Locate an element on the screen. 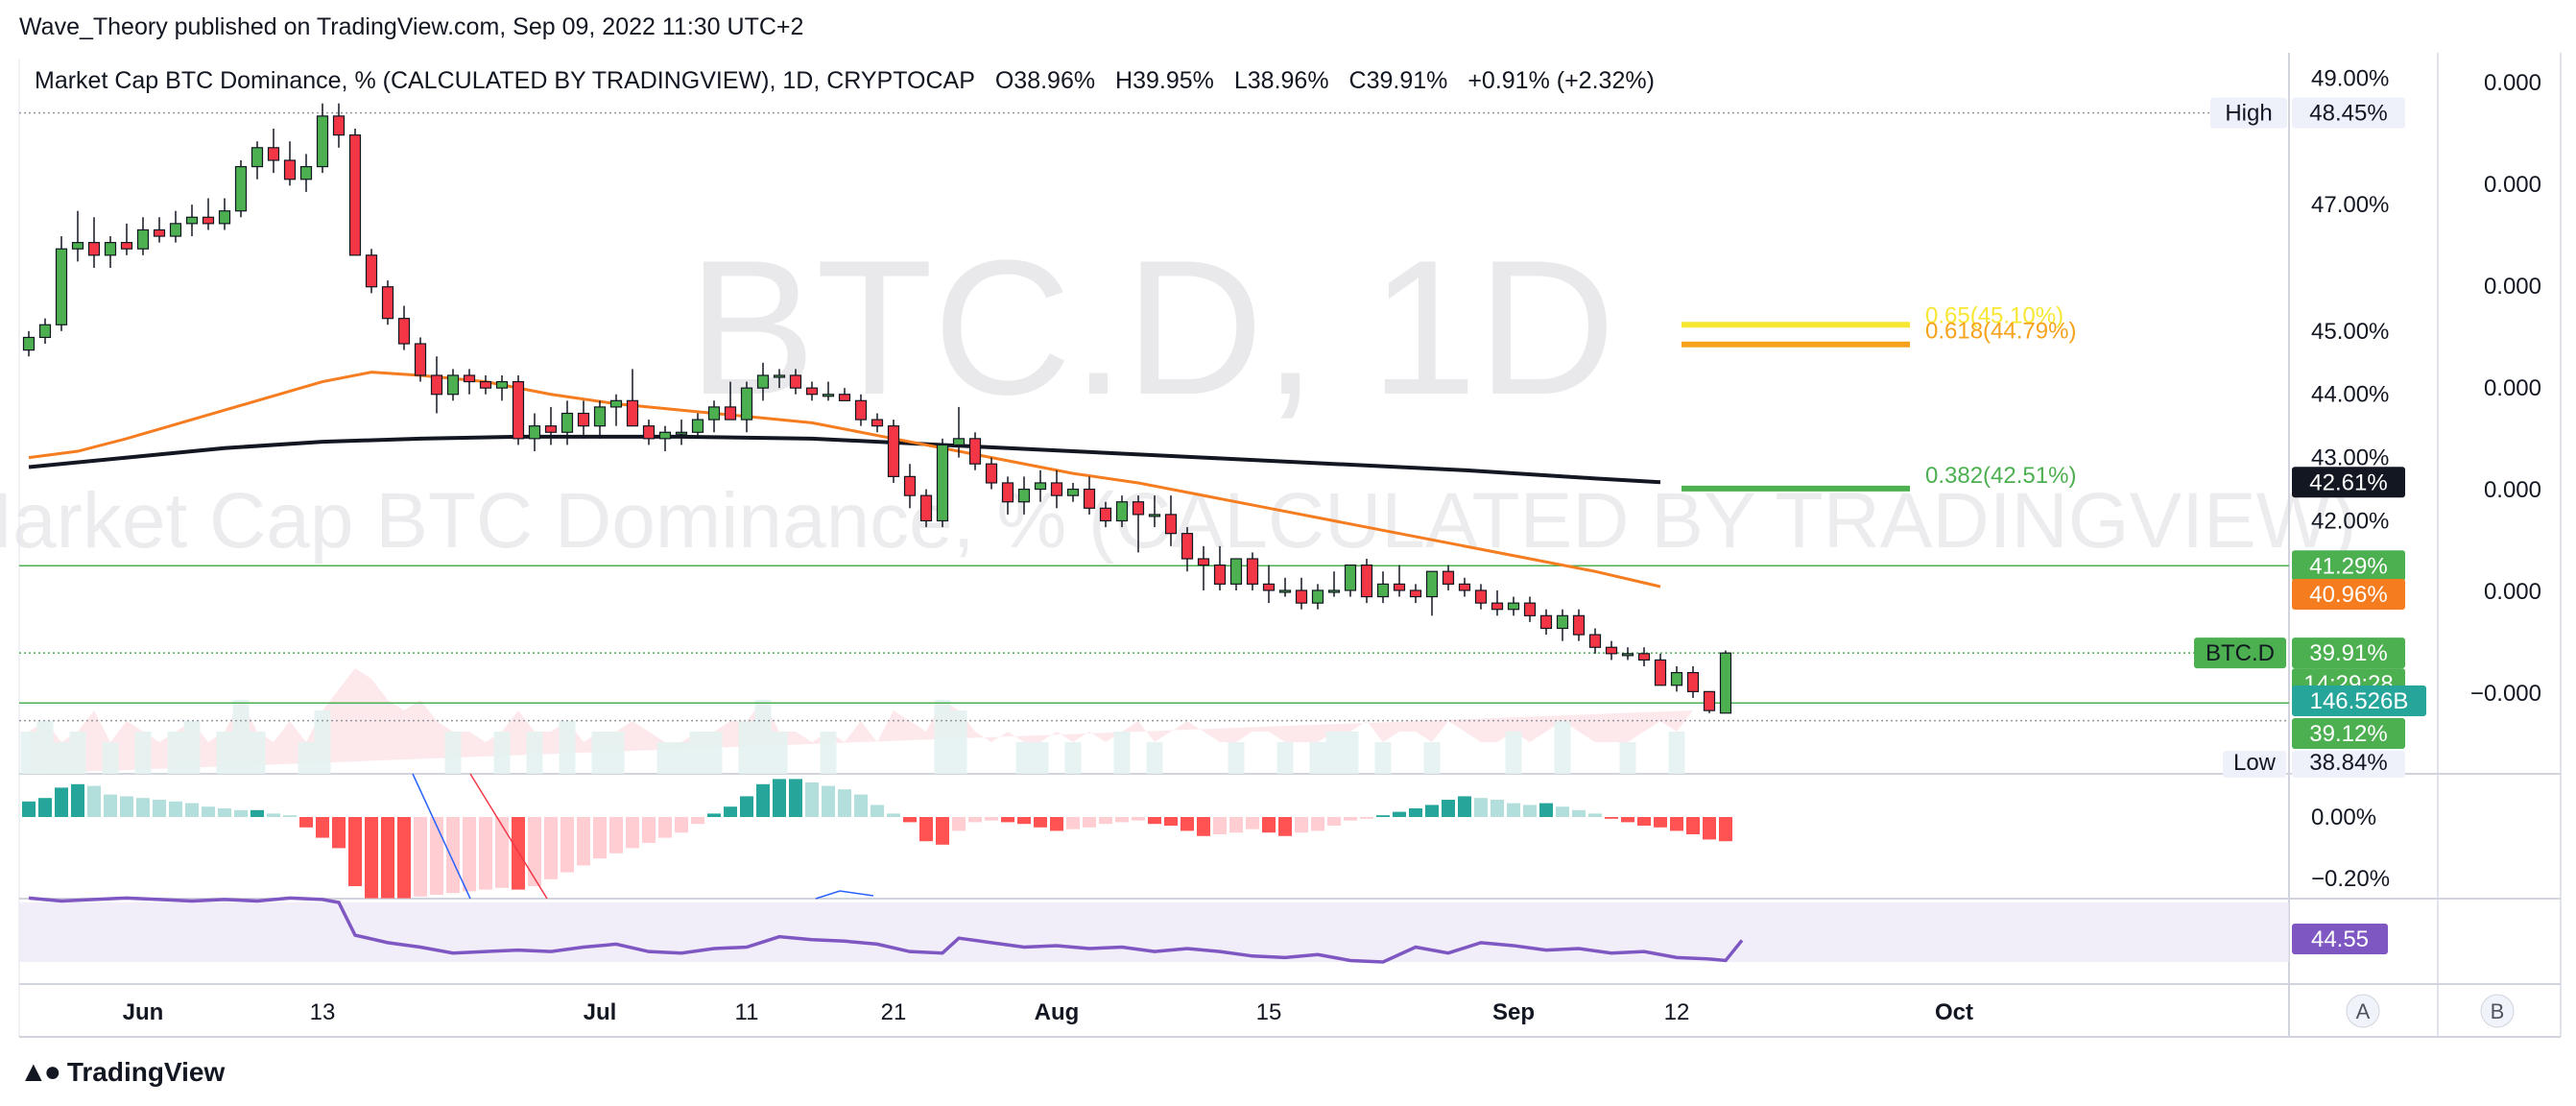 The width and height of the screenshot is (2576, 1106). scale-button-a: A is located at coordinates (2363, 1011).